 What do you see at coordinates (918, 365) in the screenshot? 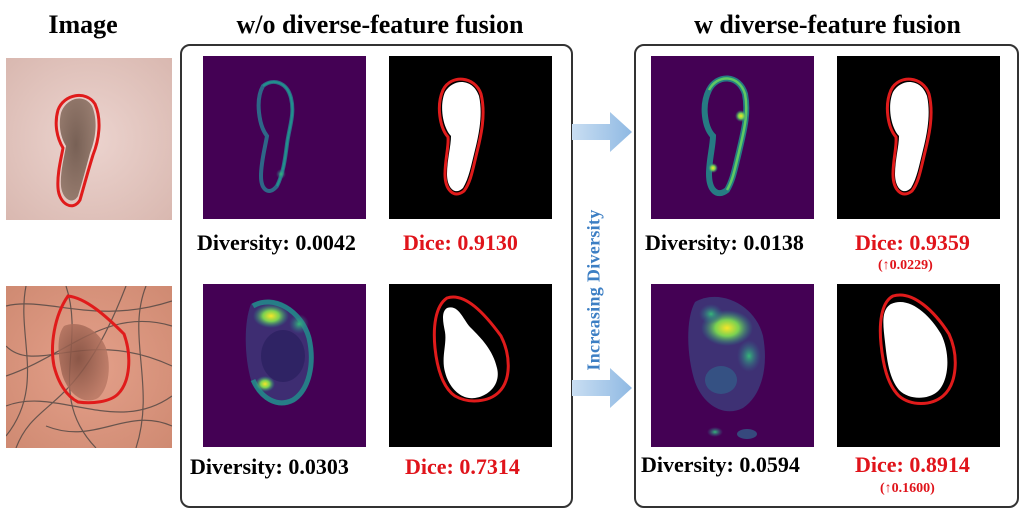
I see `mask-with-row2` at bounding box center [918, 365].